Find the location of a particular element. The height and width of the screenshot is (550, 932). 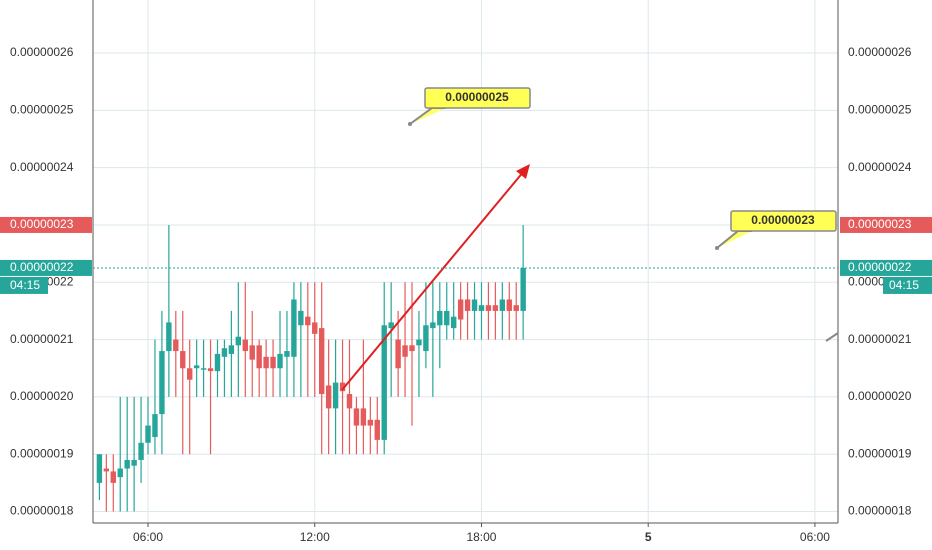

y2-tick-label: 0.00000025 is located at coordinates (880, 110).